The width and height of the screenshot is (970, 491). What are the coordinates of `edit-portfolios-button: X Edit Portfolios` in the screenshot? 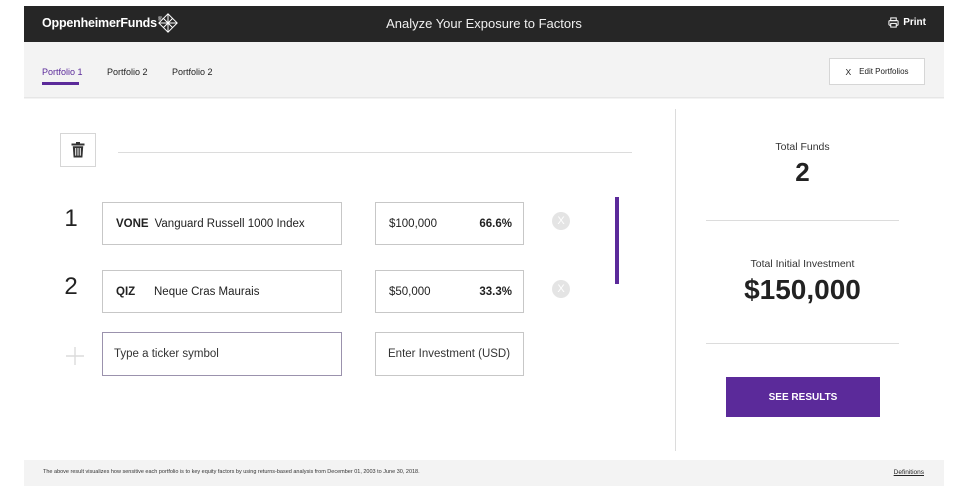 It's located at (877, 71).